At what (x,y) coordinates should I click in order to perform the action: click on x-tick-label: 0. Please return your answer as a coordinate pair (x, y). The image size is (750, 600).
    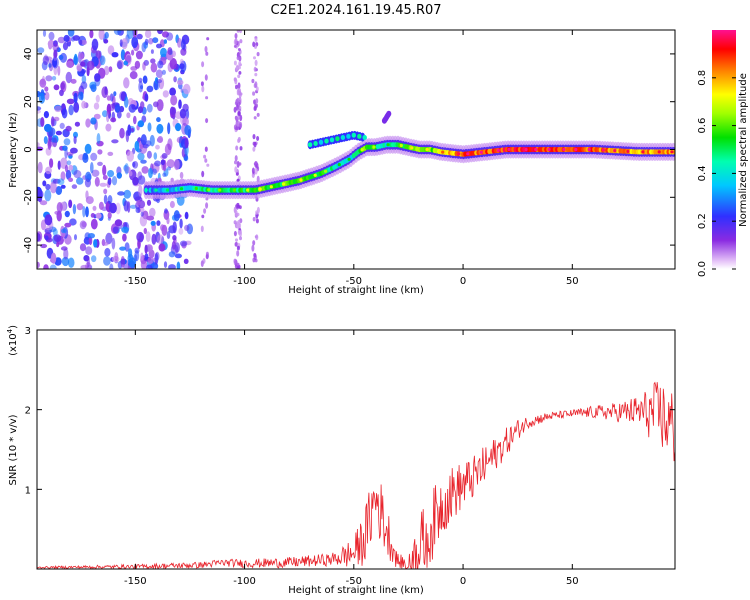
    Looking at the image, I should click on (463, 581).